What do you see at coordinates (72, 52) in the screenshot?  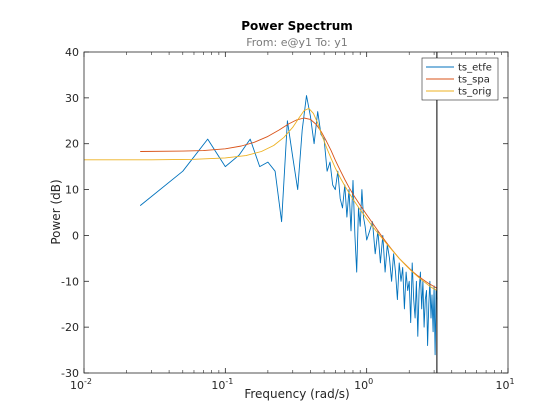 I see `y-tick-label: 40` at bounding box center [72, 52].